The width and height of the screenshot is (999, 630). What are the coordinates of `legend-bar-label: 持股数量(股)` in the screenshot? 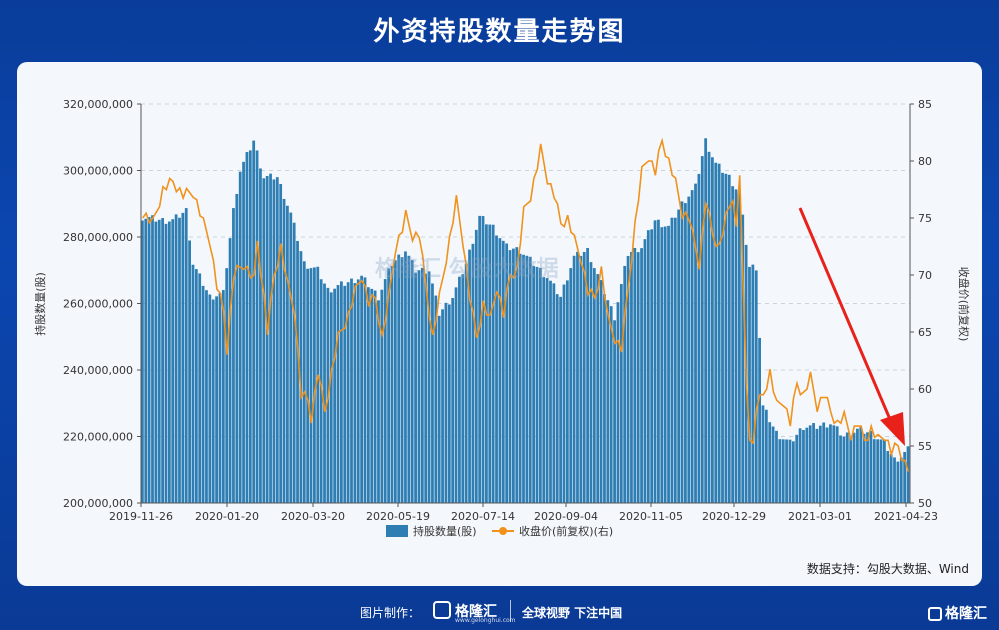 It's located at (445, 531).